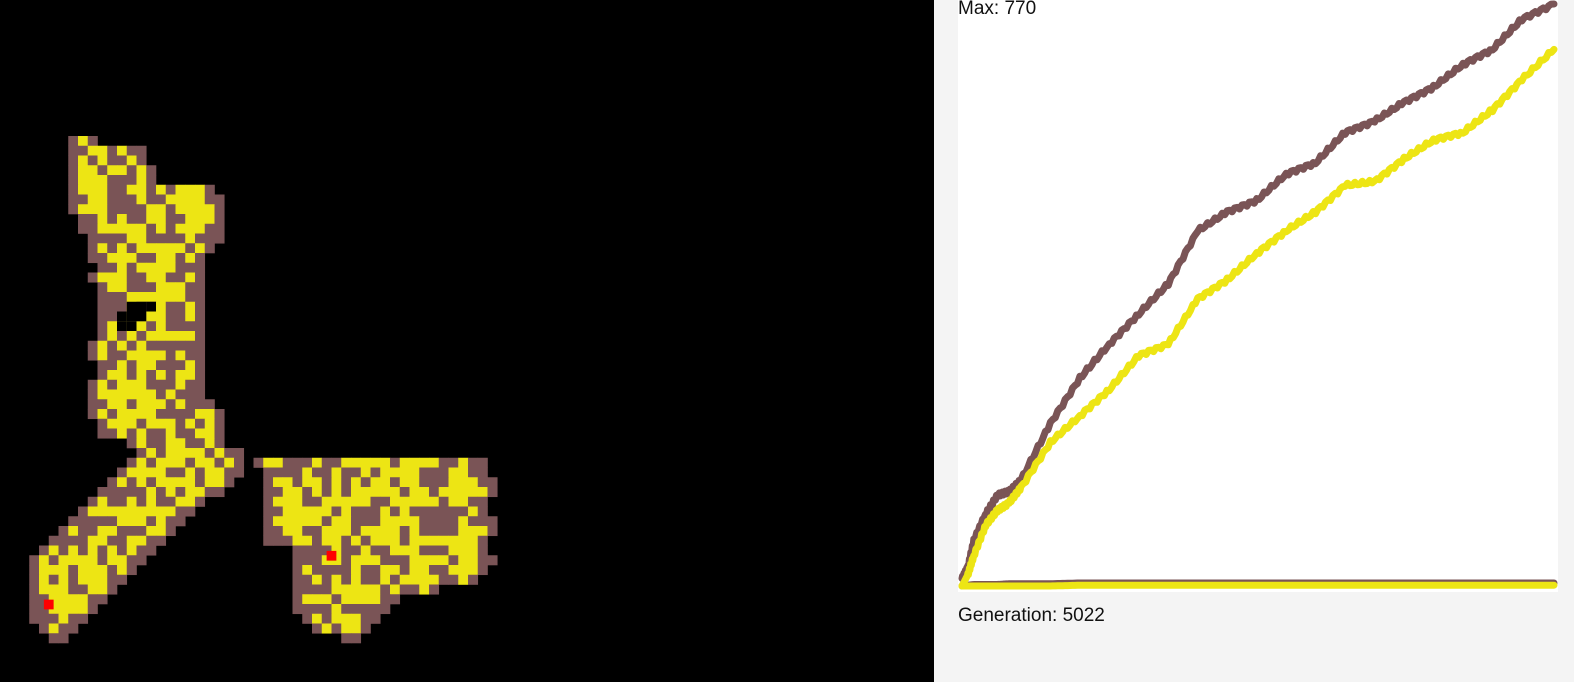 Image resolution: width=1574 pixels, height=682 pixels. What do you see at coordinates (997, 9) in the screenshot?
I see `max-label: Max: 770` at bounding box center [997, 9].